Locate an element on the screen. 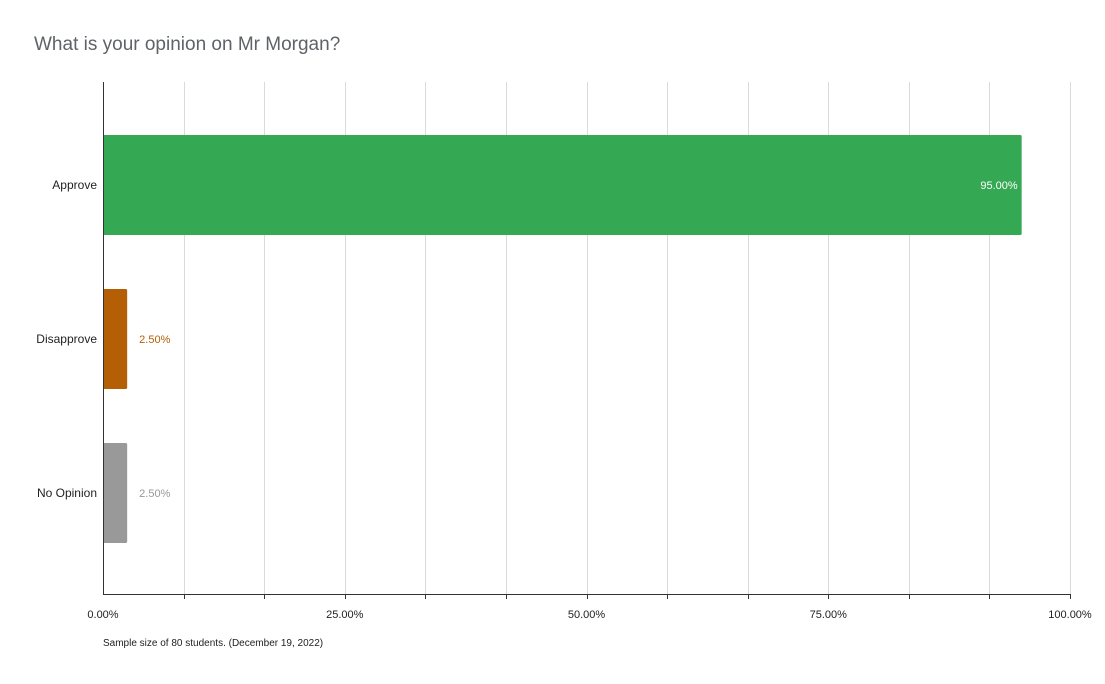  x-tick-label: 25.00% is located at coordinates (345, 615).